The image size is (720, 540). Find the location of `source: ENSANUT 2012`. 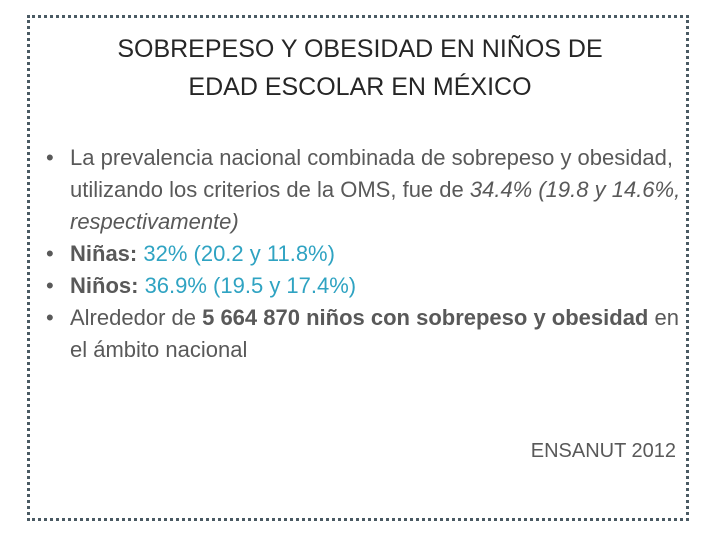

source: ENSANUT 2012 is located at coordinates (603, 451).